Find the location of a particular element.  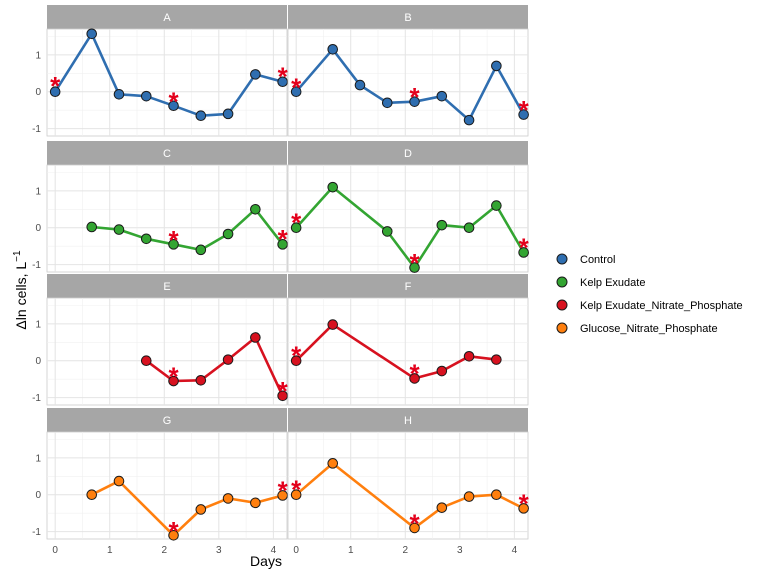

strip-label-e: E is located at coordinates (166, 287).